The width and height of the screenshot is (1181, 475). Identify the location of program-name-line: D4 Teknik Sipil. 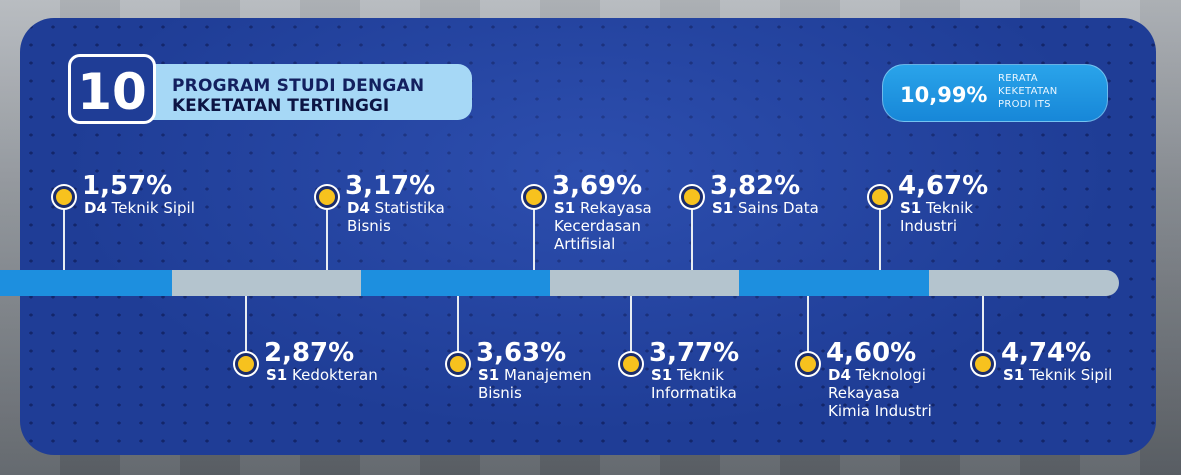
(139, 208).